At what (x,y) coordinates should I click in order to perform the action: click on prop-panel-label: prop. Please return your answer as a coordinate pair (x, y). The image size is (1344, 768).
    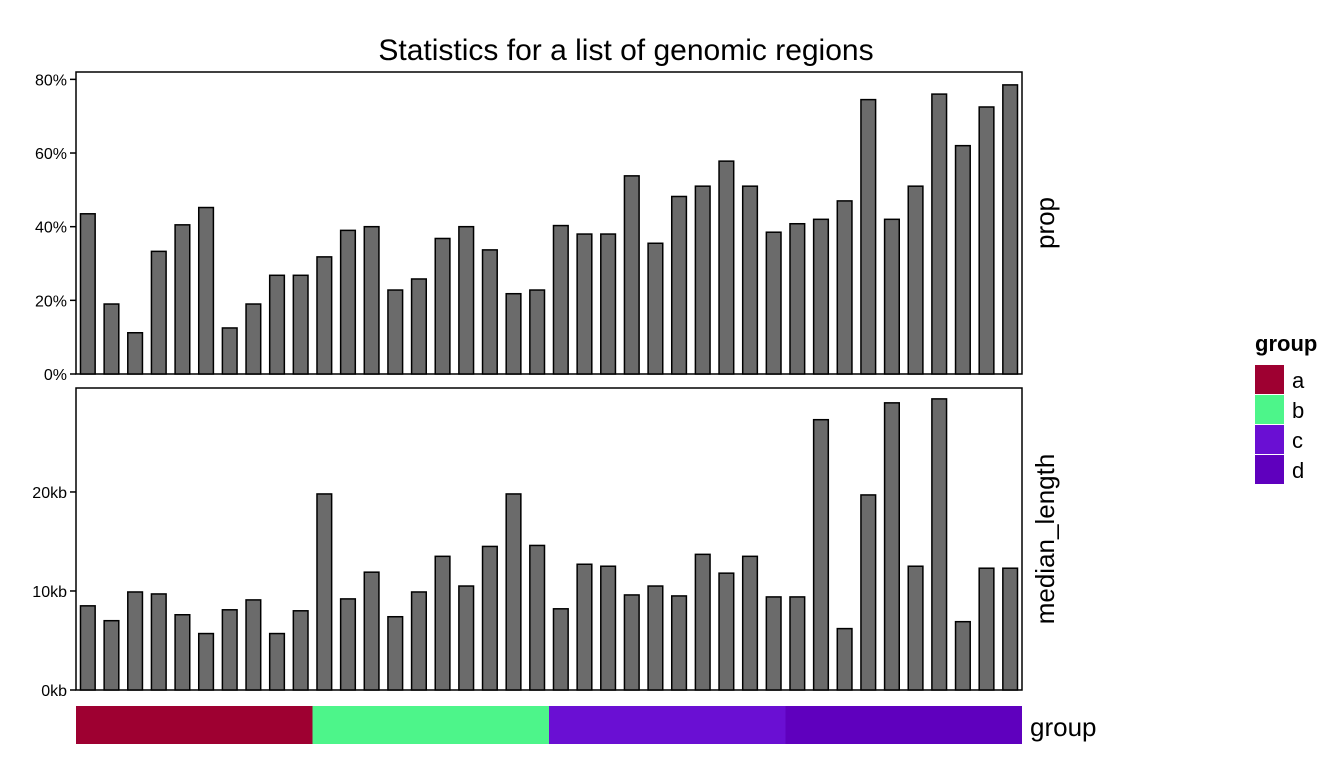
    Looking at the image, I should click on (1045, 223).